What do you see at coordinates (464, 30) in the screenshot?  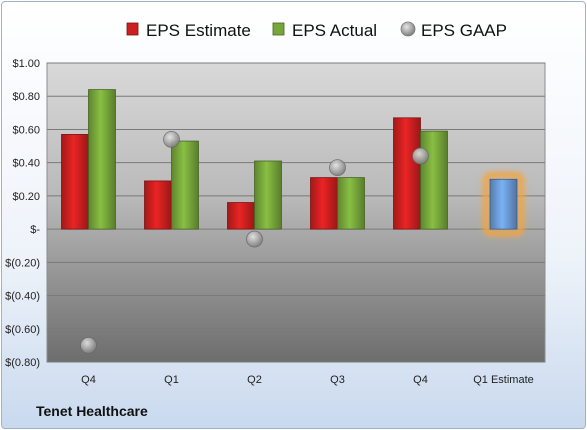 I see `legend-label: EPS GAAP` at bounding box center [464, 30].